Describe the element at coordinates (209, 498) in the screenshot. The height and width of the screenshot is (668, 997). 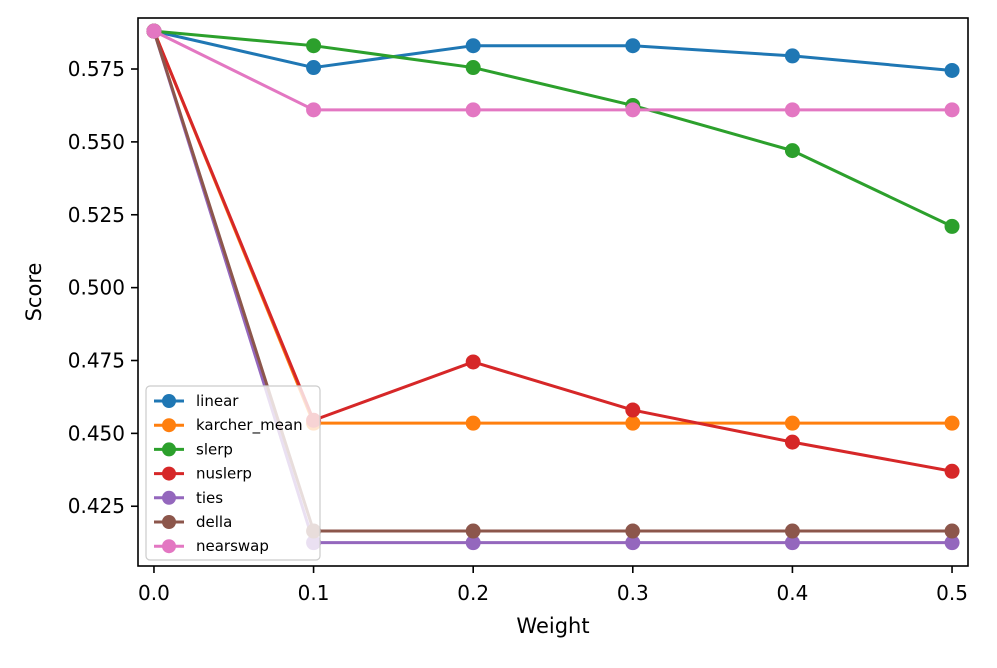
I see `legend-label: ties` at that location.